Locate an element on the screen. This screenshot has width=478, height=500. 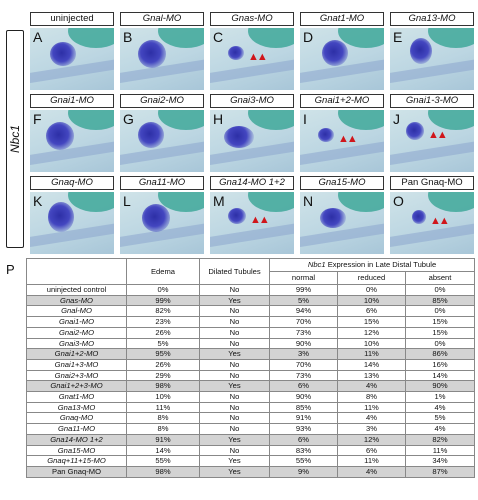
embryo-photo: F is located at coordinates (72, 141).